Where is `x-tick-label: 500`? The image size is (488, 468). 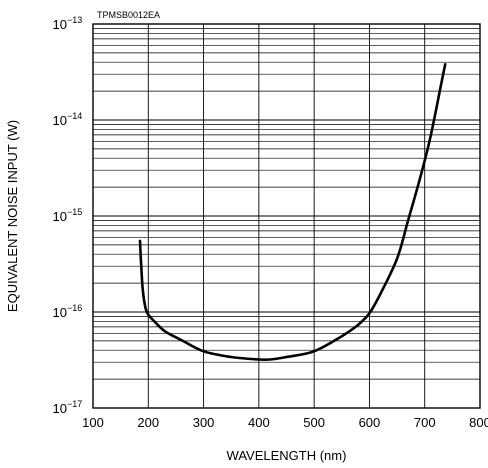 x-tick-label: 500 is located at coordinates (314, 422).